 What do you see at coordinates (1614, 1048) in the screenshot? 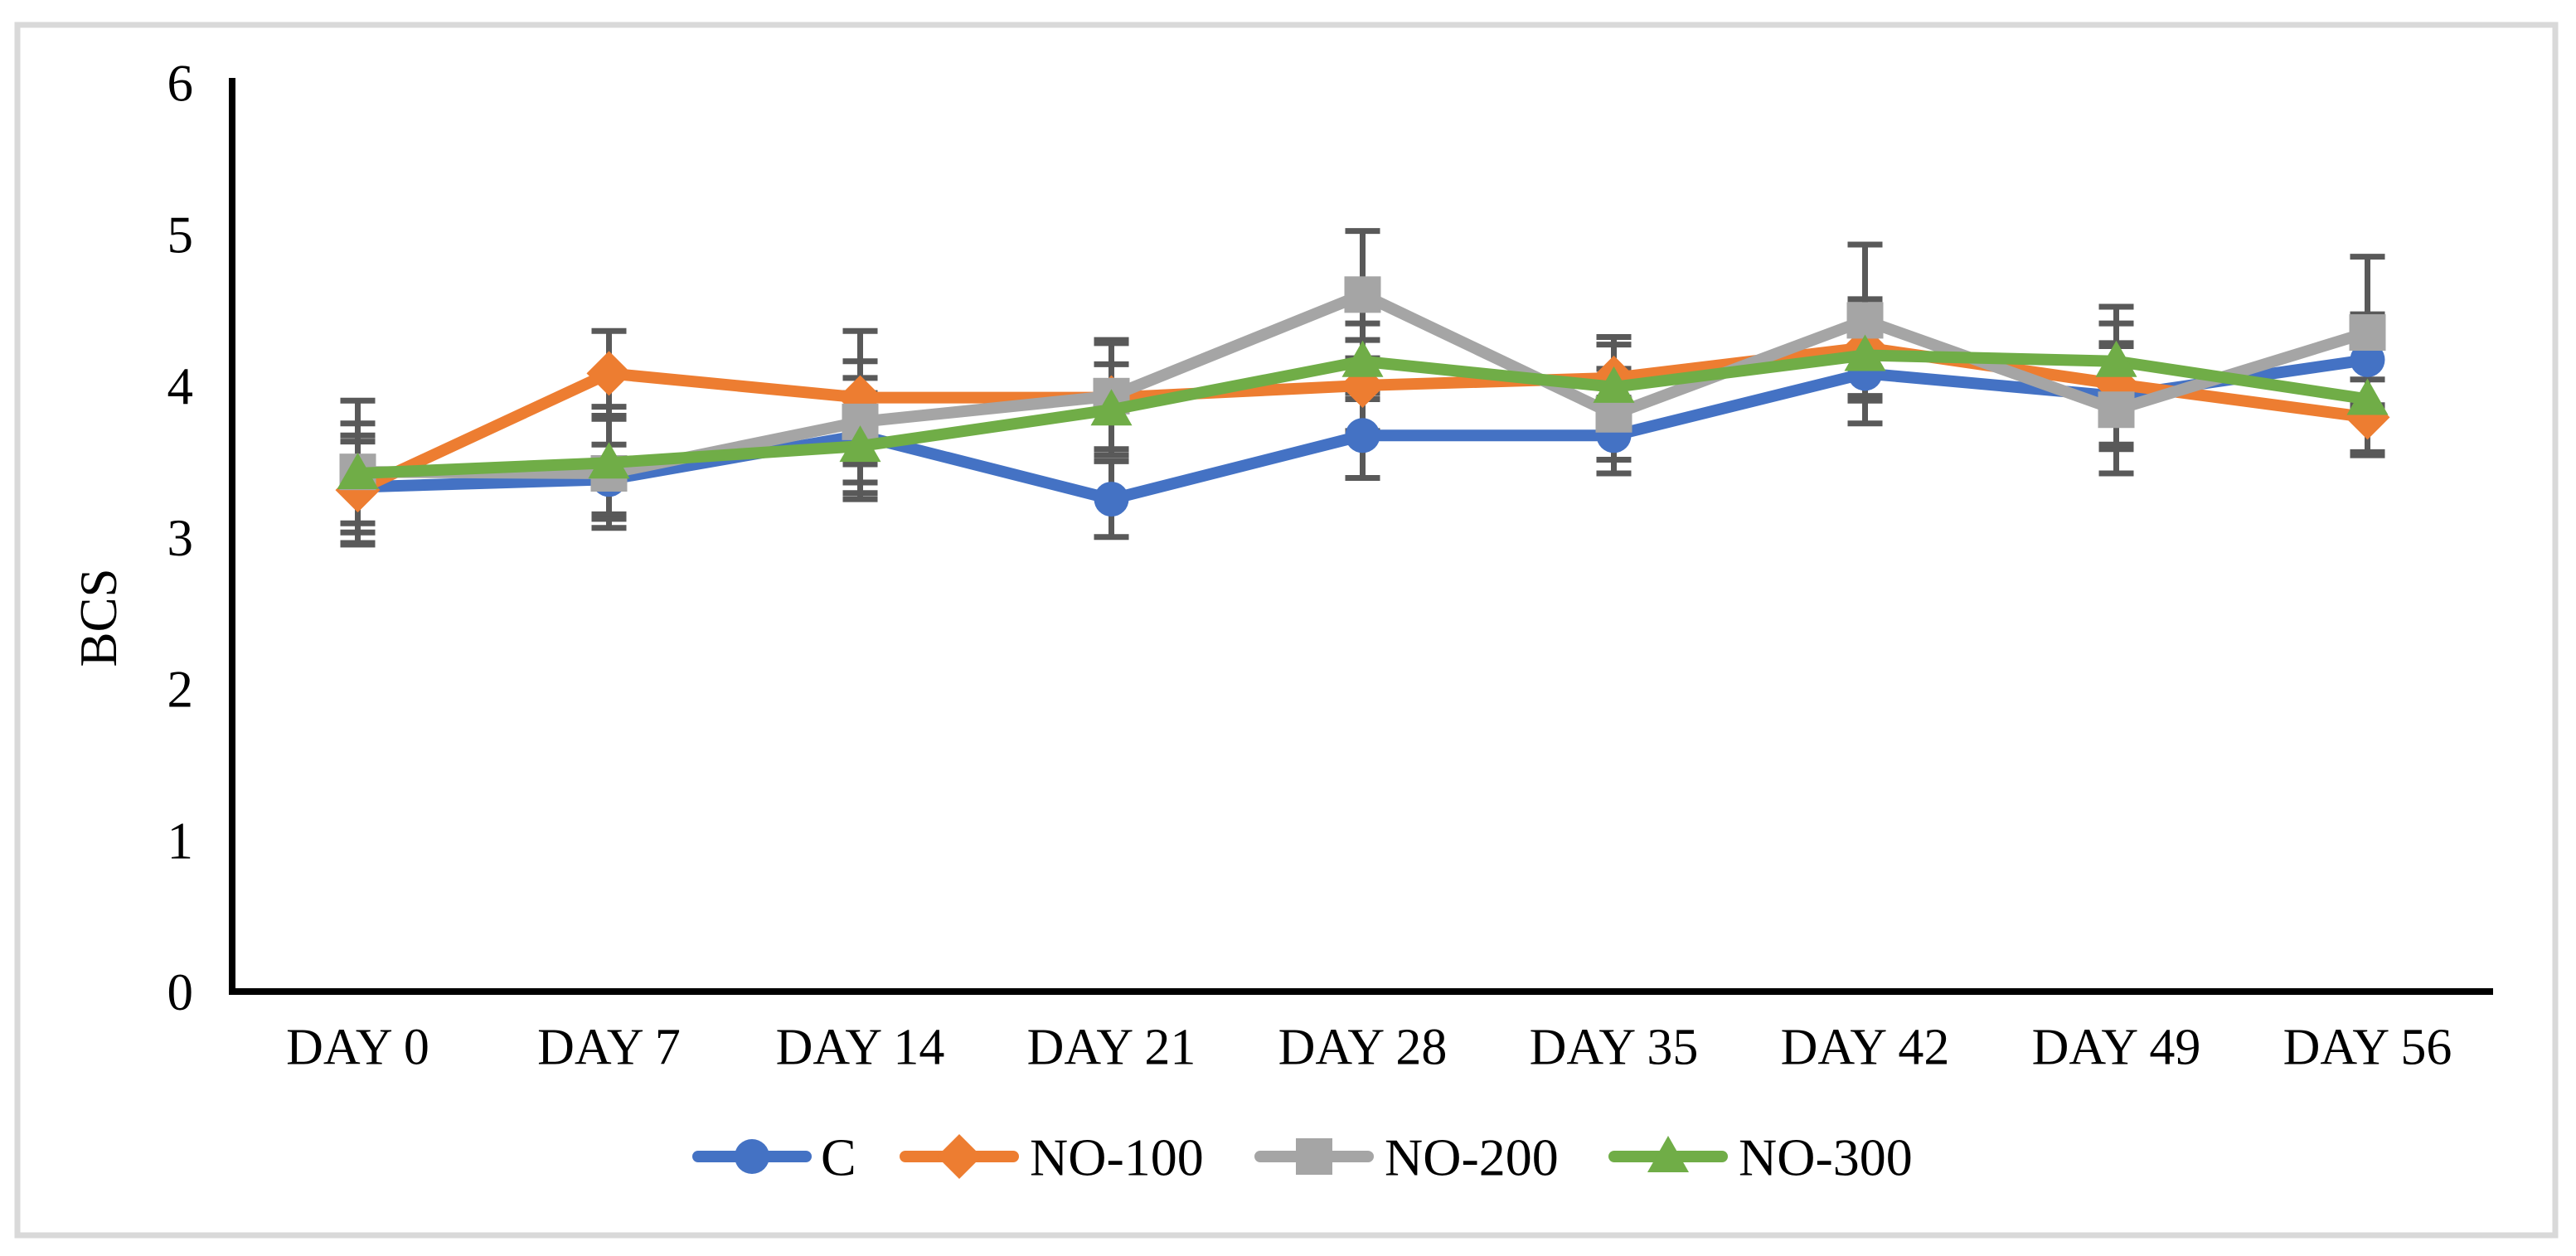
I see `x-category-label-5: DAY 35` at bounding box center [1614, 1048].